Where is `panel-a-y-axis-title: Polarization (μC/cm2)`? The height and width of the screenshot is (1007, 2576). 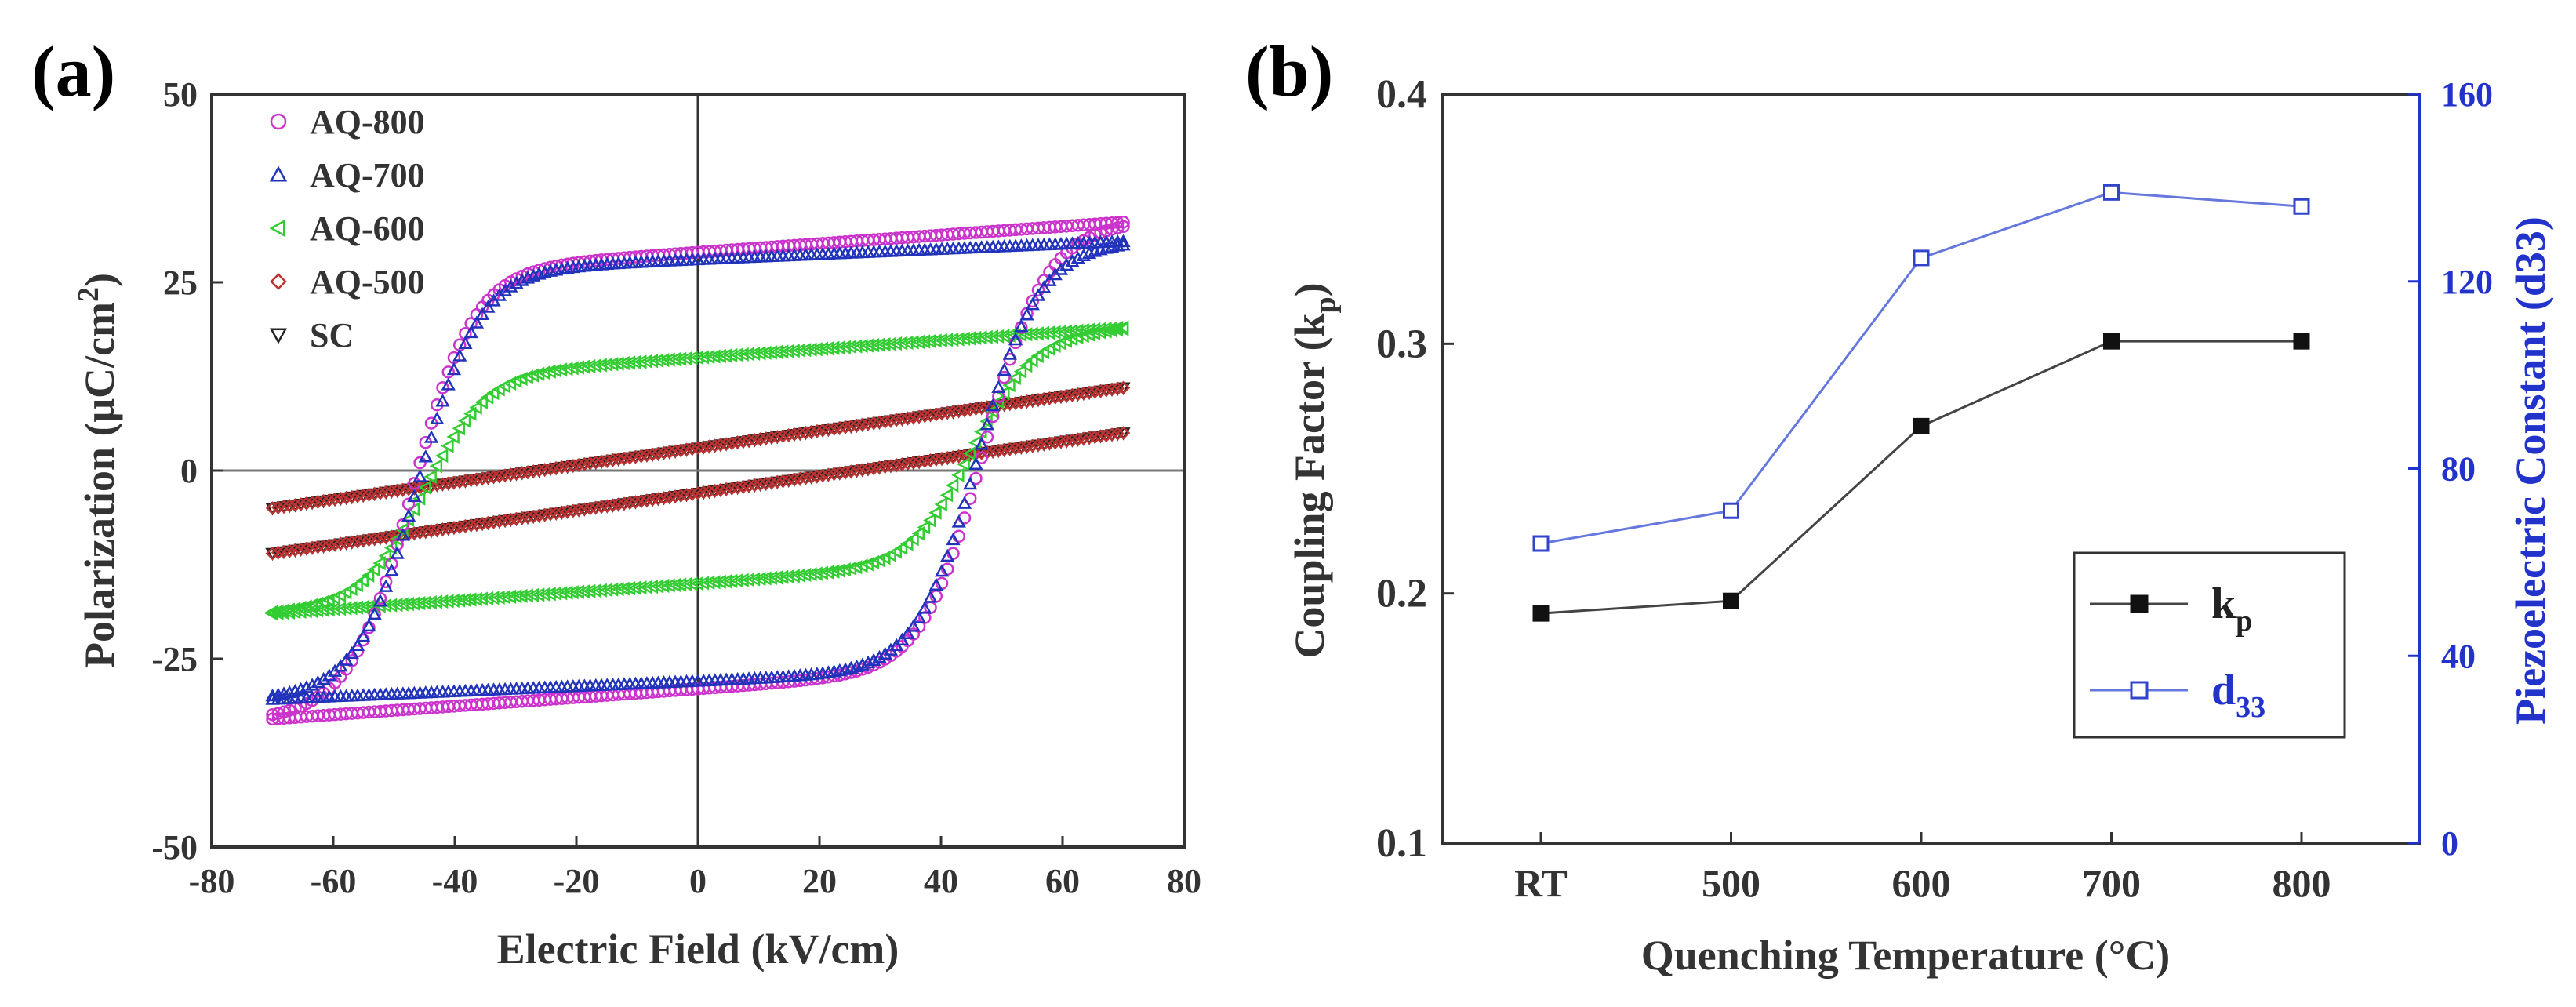
panel-a-y-axis-title: Polarization (μC/cm2) is located at coordinates (97, 470).